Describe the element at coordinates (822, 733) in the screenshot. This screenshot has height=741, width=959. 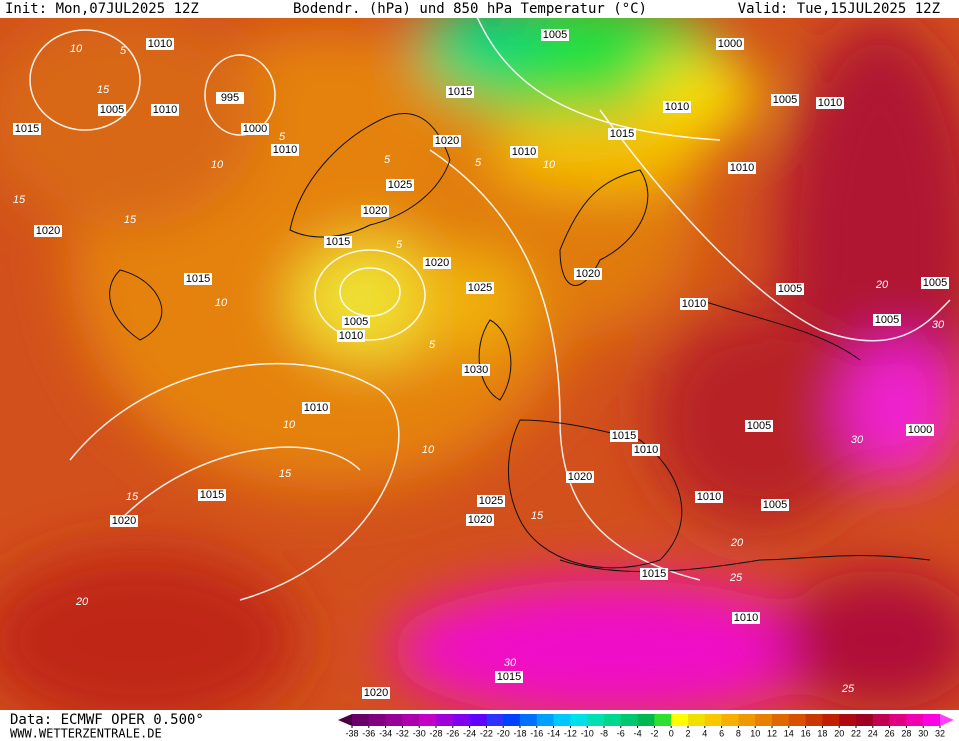
I see `colorbar-label: 18` at that location.